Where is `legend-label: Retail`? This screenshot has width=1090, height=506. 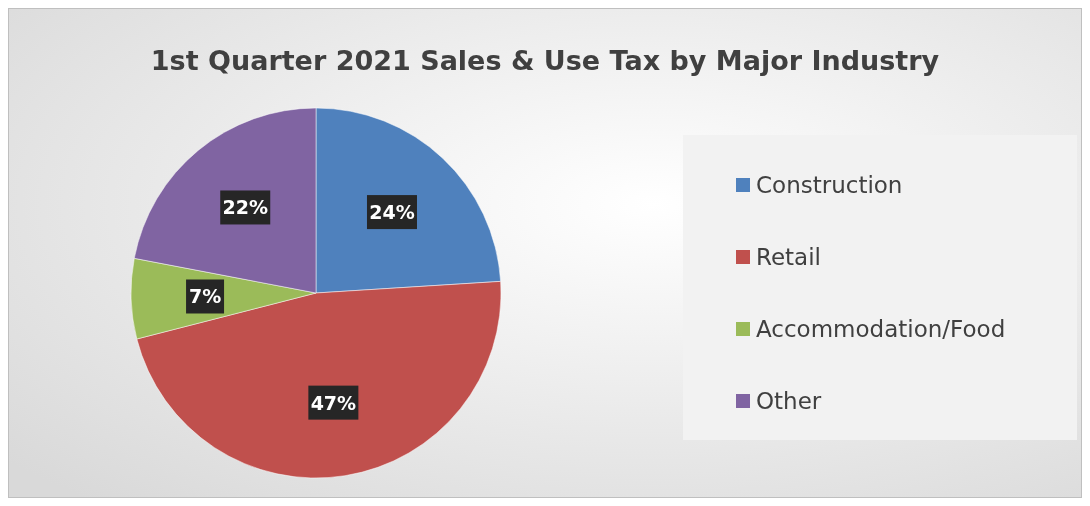 legend-label: Retail is located at coordinates (788, 257).